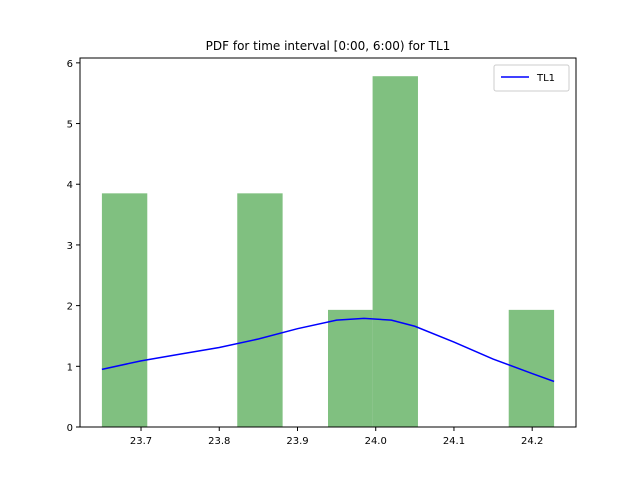 The width and height of the screenshot is (640, 480). I want to click on x-tick-label: 24.0, so click(376, 441).